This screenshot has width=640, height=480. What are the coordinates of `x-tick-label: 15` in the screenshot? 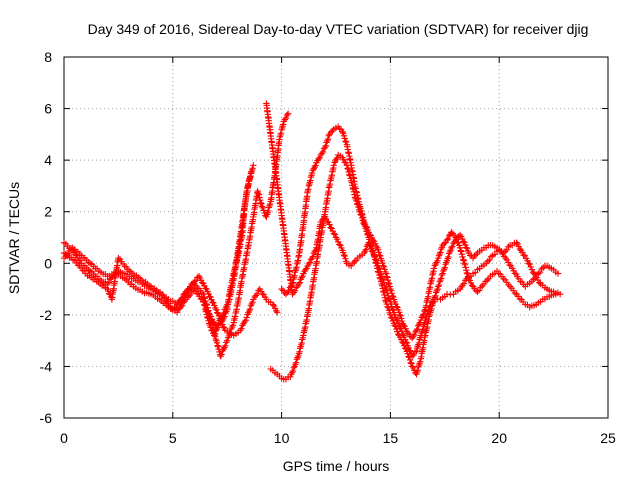 It's located at (391, 438).